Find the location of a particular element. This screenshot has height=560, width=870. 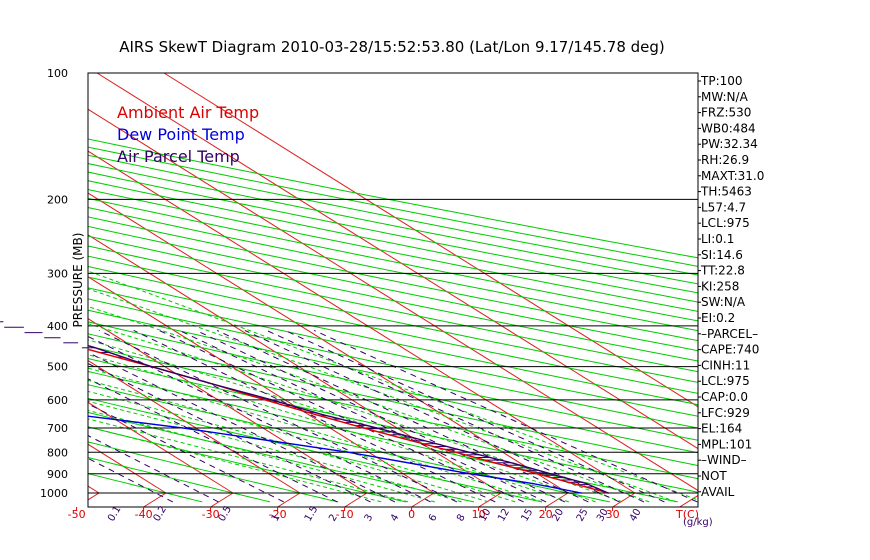

stat-label: LCL:975 is located at coordinates (725, 223).